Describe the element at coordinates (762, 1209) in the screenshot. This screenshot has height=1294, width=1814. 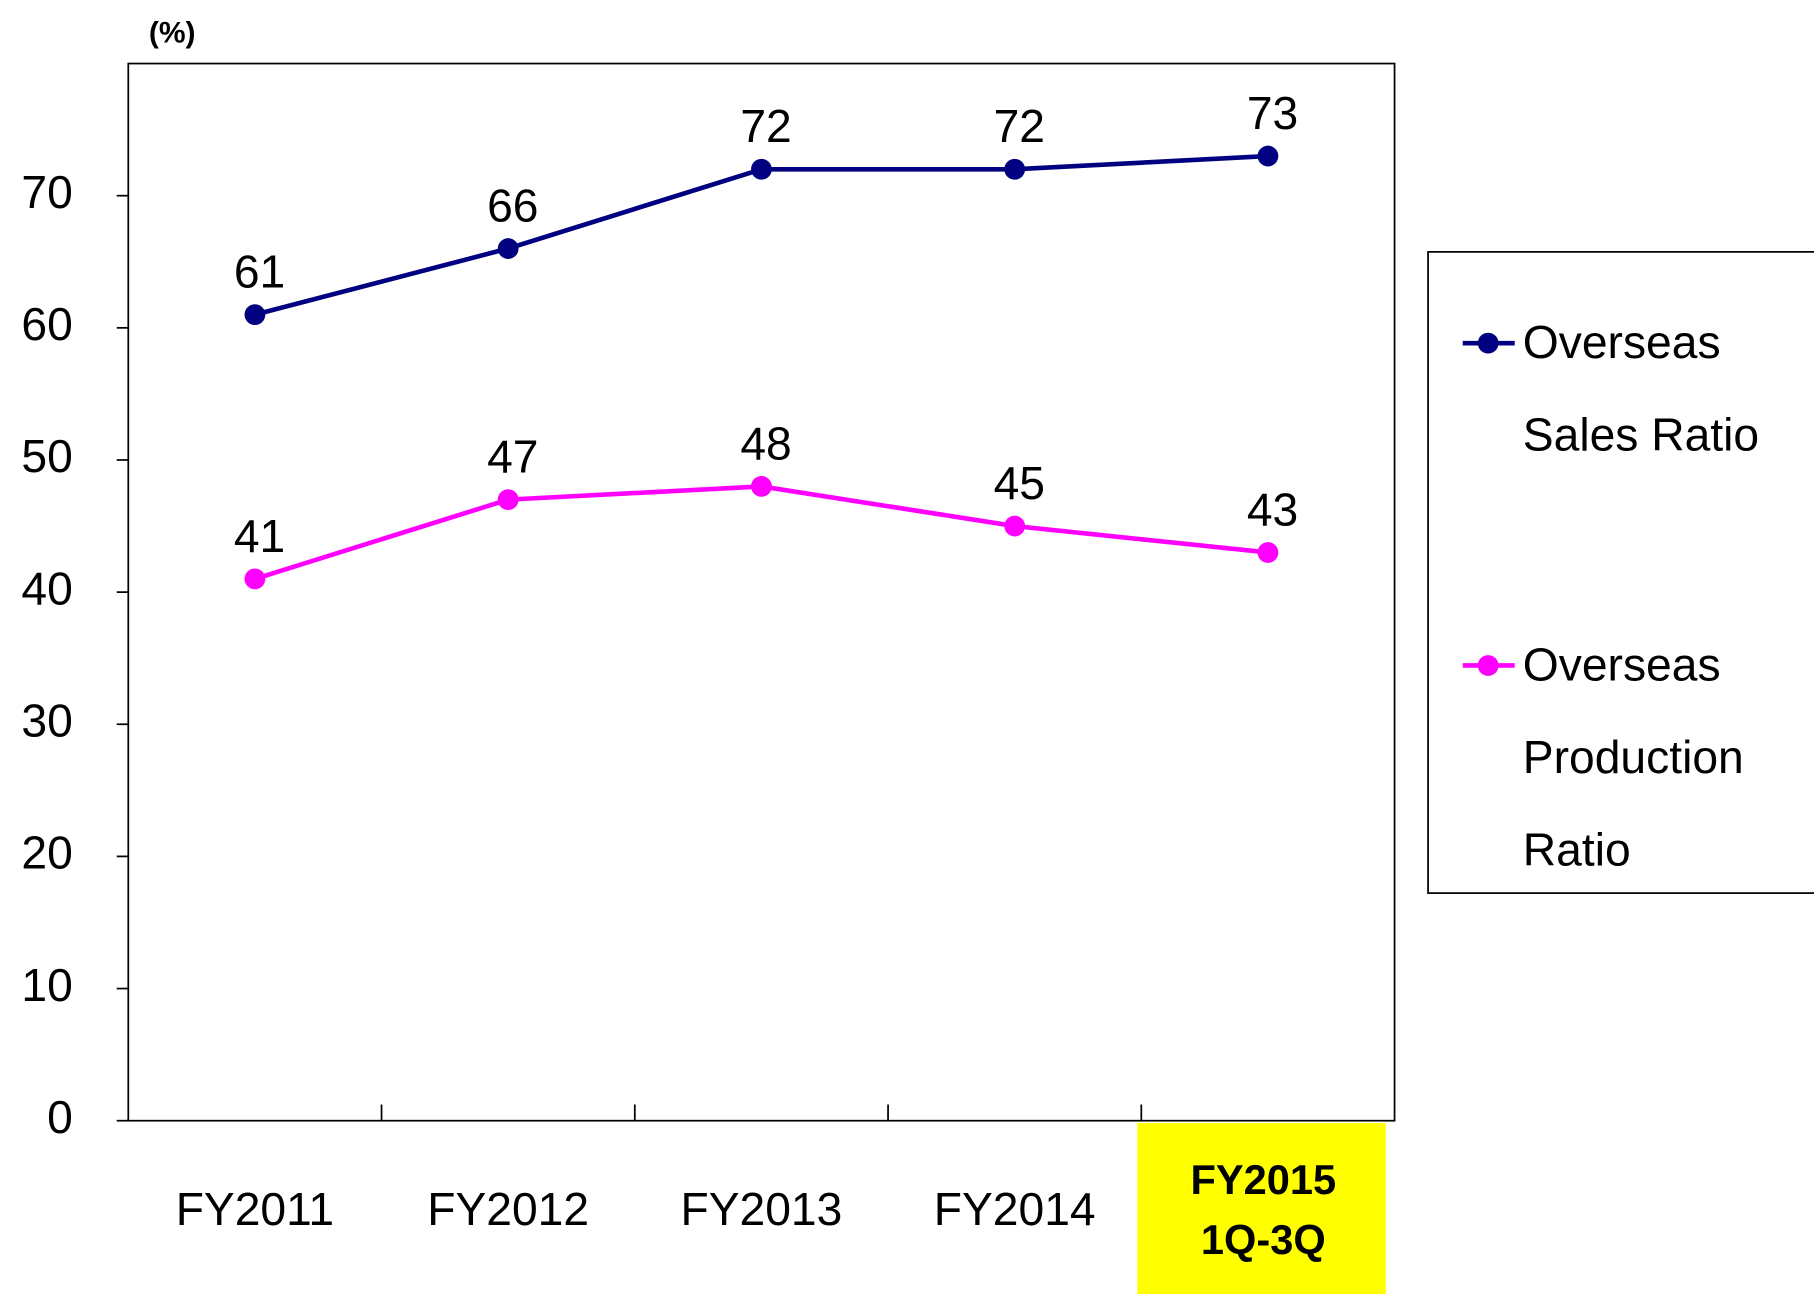
I see `x-tick-label: FY2013` at that location.